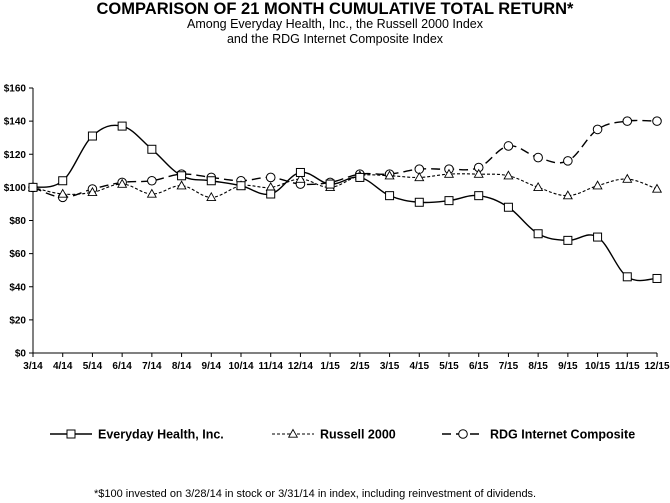  I want to click on x-tick-label: 1/15, so click(330, 366).